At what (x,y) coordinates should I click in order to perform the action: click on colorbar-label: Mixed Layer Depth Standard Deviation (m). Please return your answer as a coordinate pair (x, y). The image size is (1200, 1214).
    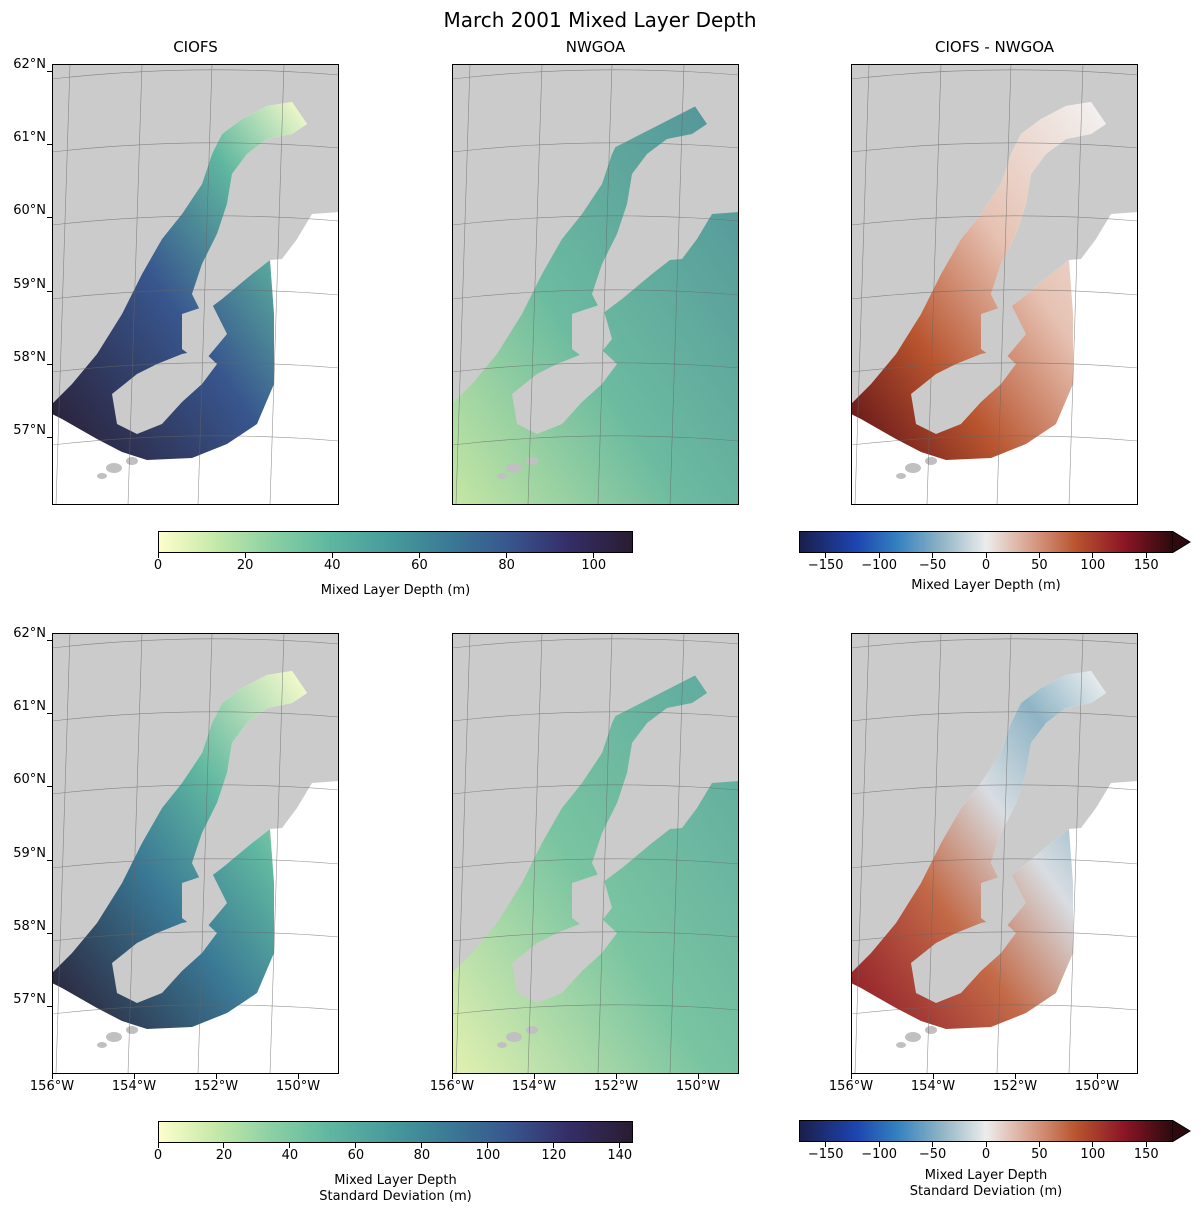
    Looking at the image, I should click on (986, 1184).